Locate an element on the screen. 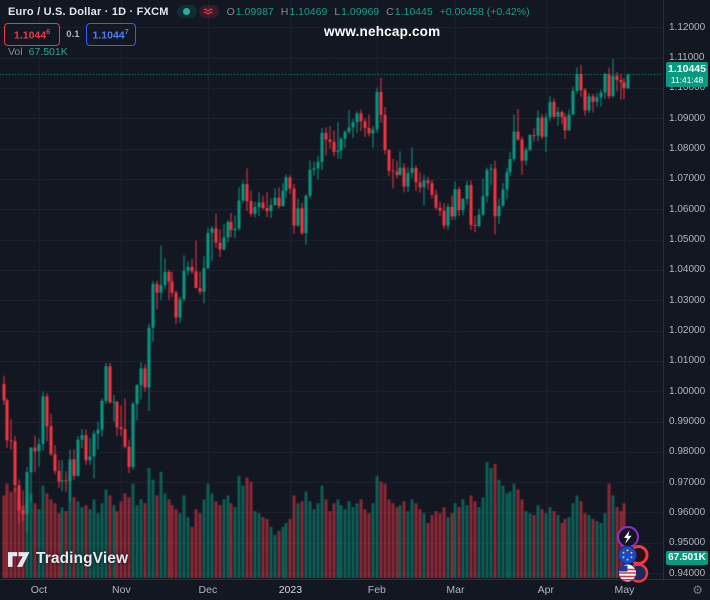  price-axis-label: 1.03000 is located at coordinates (687, 300).